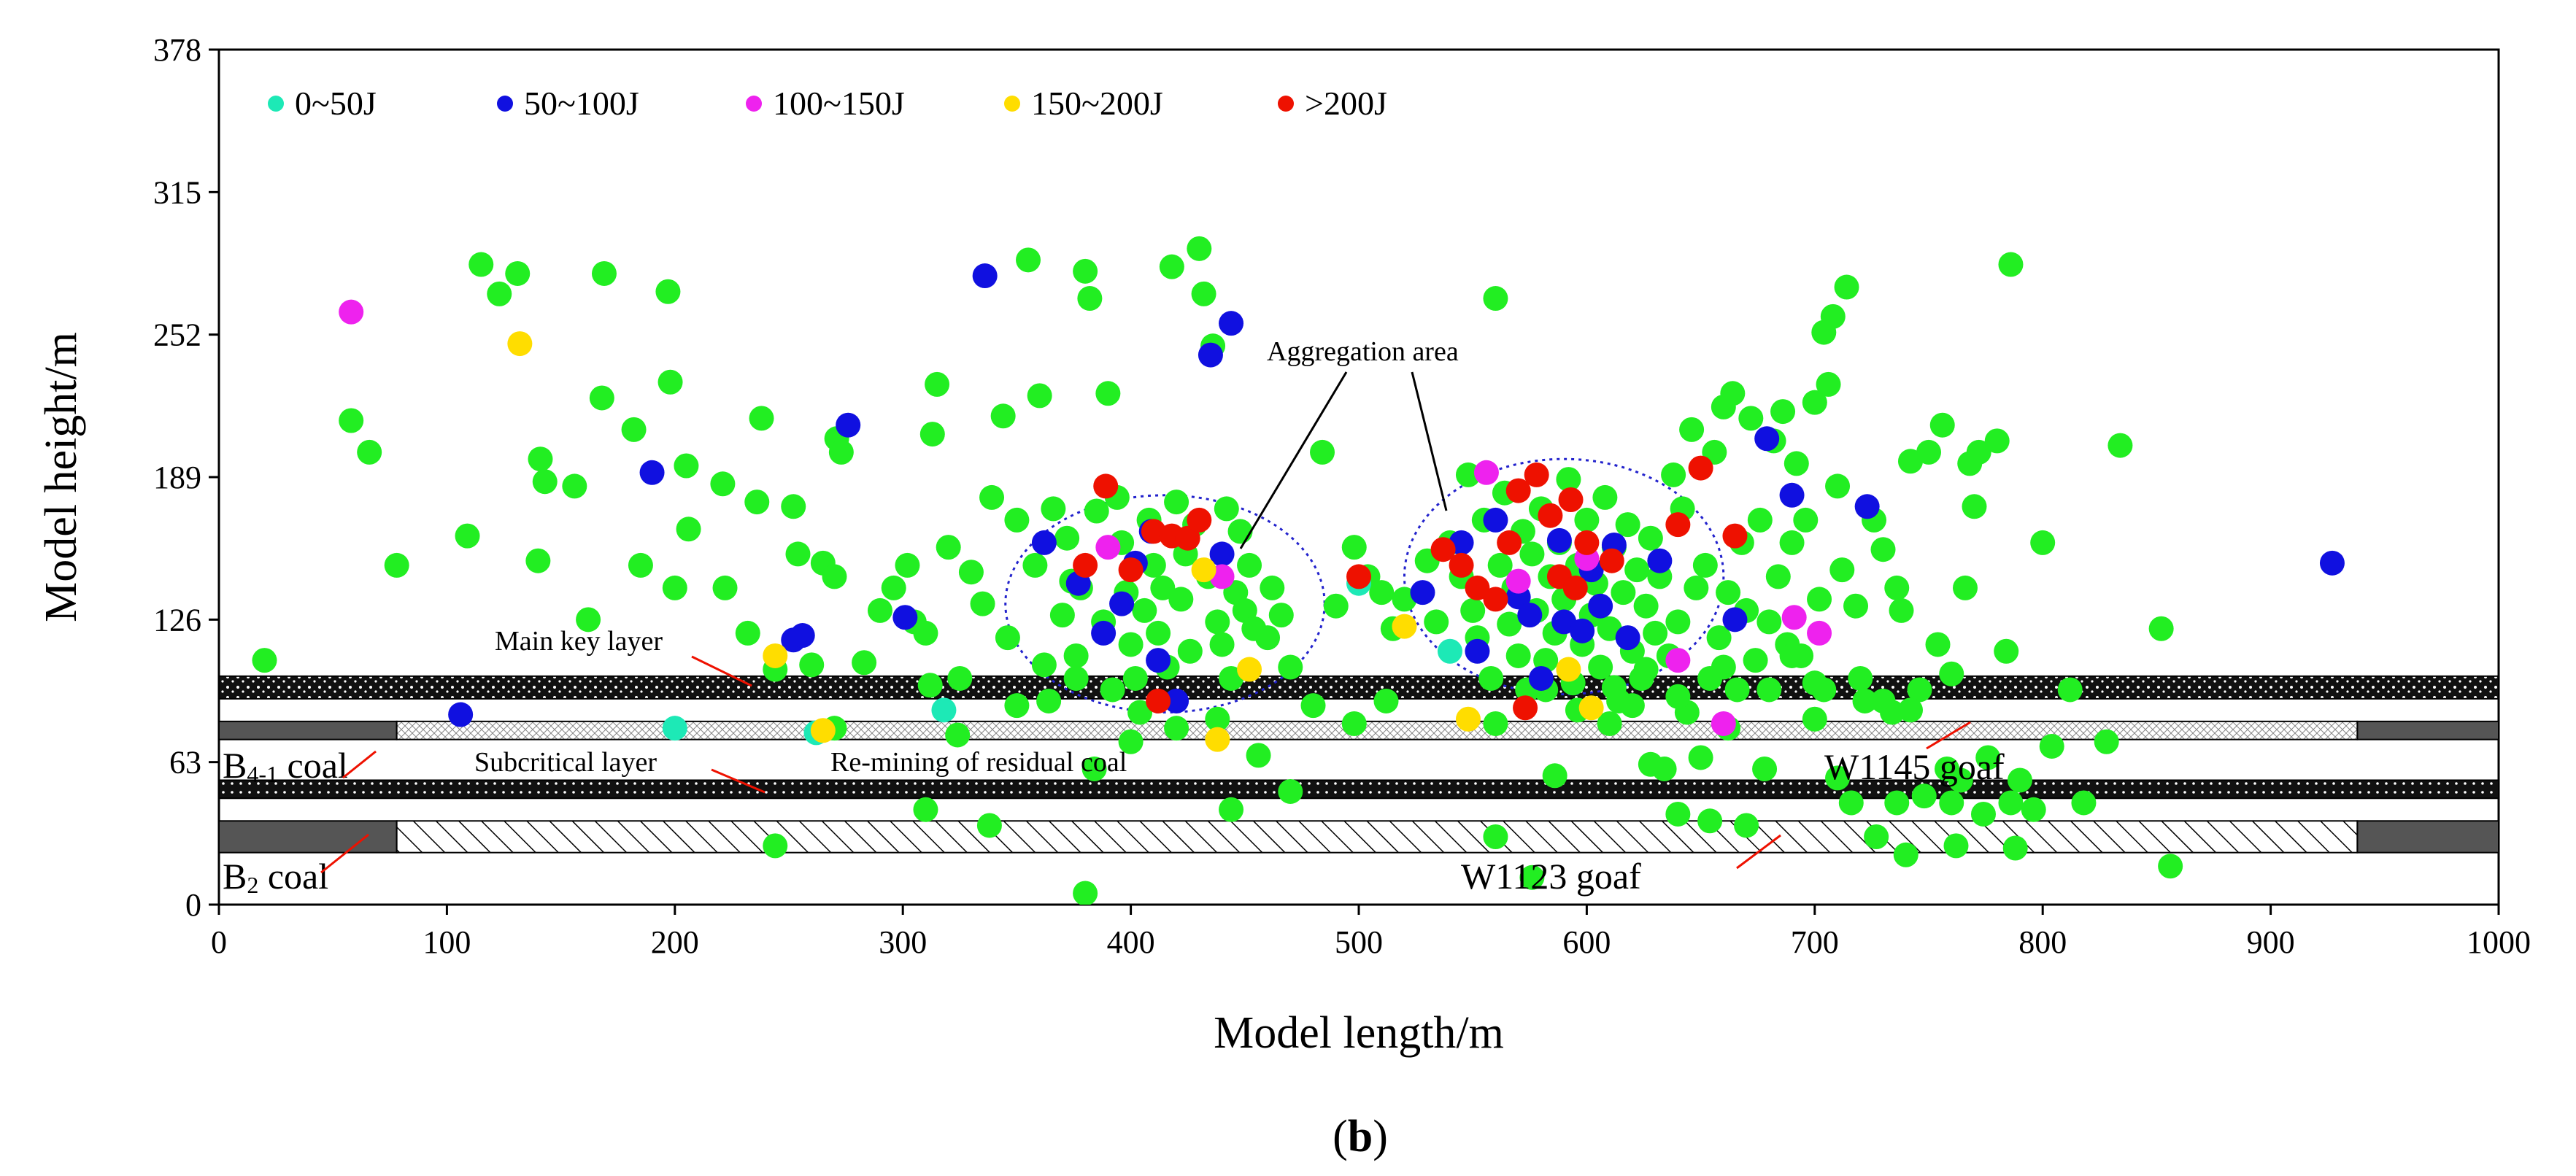 This screenshot has width=2576, height=1176. Describe the element at coordinates (979, 762) in the screenshot. I see `remining-label: Re-mining of residual coal` at that location.